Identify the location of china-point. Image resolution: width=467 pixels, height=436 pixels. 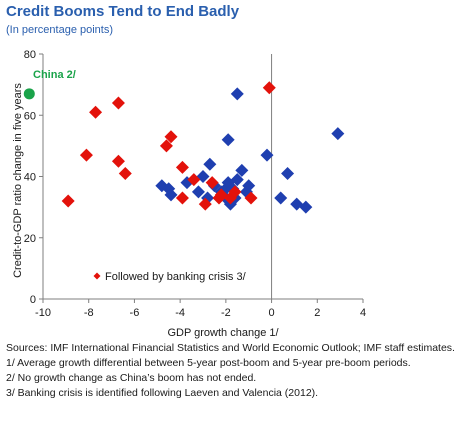
(29, 94).